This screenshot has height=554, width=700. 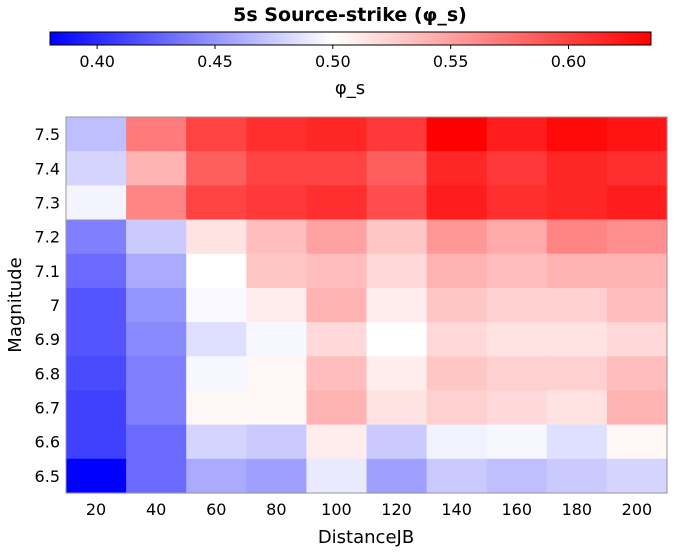 What do you see at coordinates (456, 509) in the screenshot?
I see `x-tick-label: 140` at bounding box center [456, 509].